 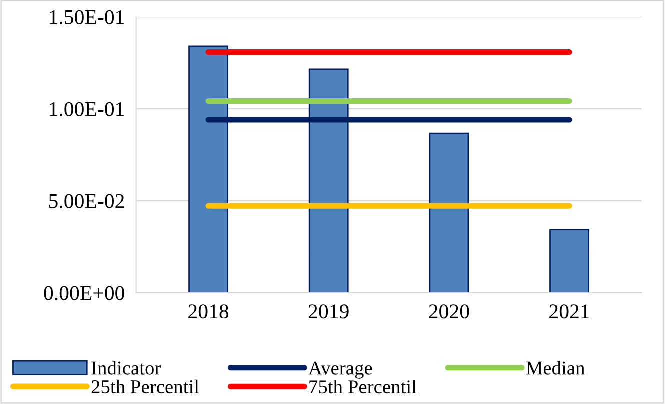 I want to click on legend-label: 75th Percentil, so click(x=363, y=387).